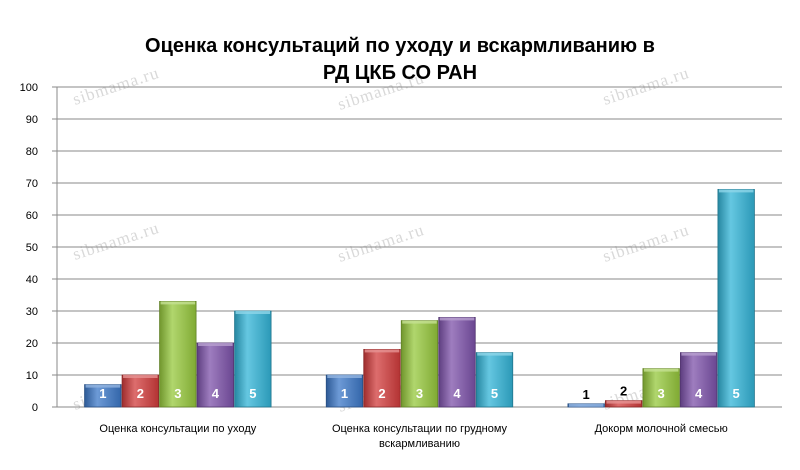 This screenshot has height=470, width=800. Describe the element at coordinates (32, 152) in the screenshot. I see `y-tick-label: 80` at that location.